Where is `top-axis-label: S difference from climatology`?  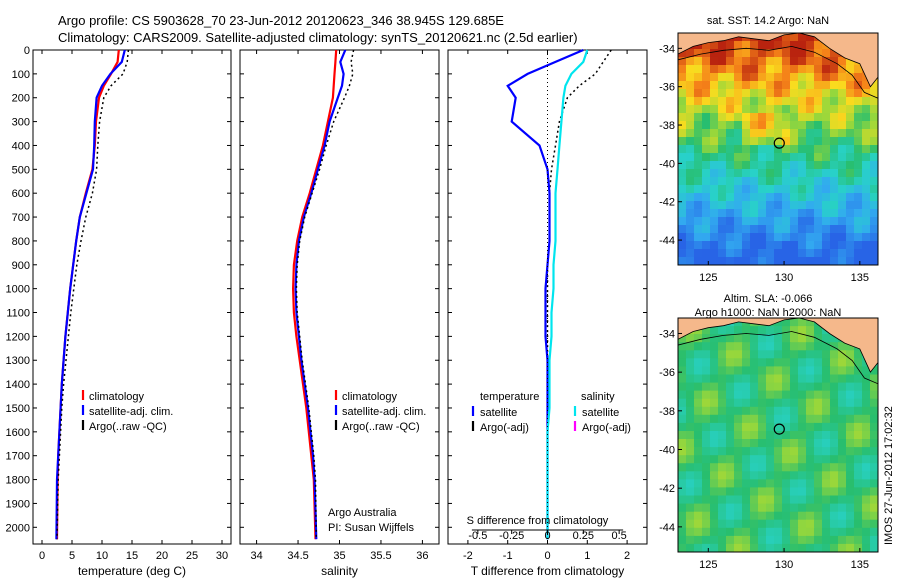
top-axis-label: S difference from climatology is located at coordinates (538, 521).